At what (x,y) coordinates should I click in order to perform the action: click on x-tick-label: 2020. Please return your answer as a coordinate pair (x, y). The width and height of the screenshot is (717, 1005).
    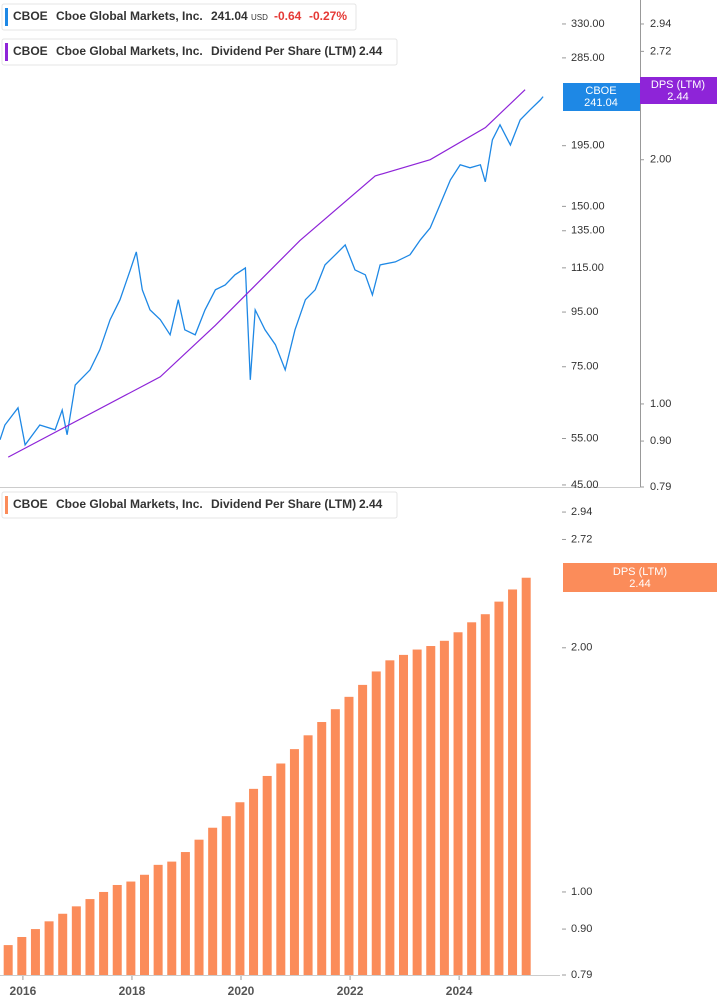
    Looking at the image, I should click on (241, 991).